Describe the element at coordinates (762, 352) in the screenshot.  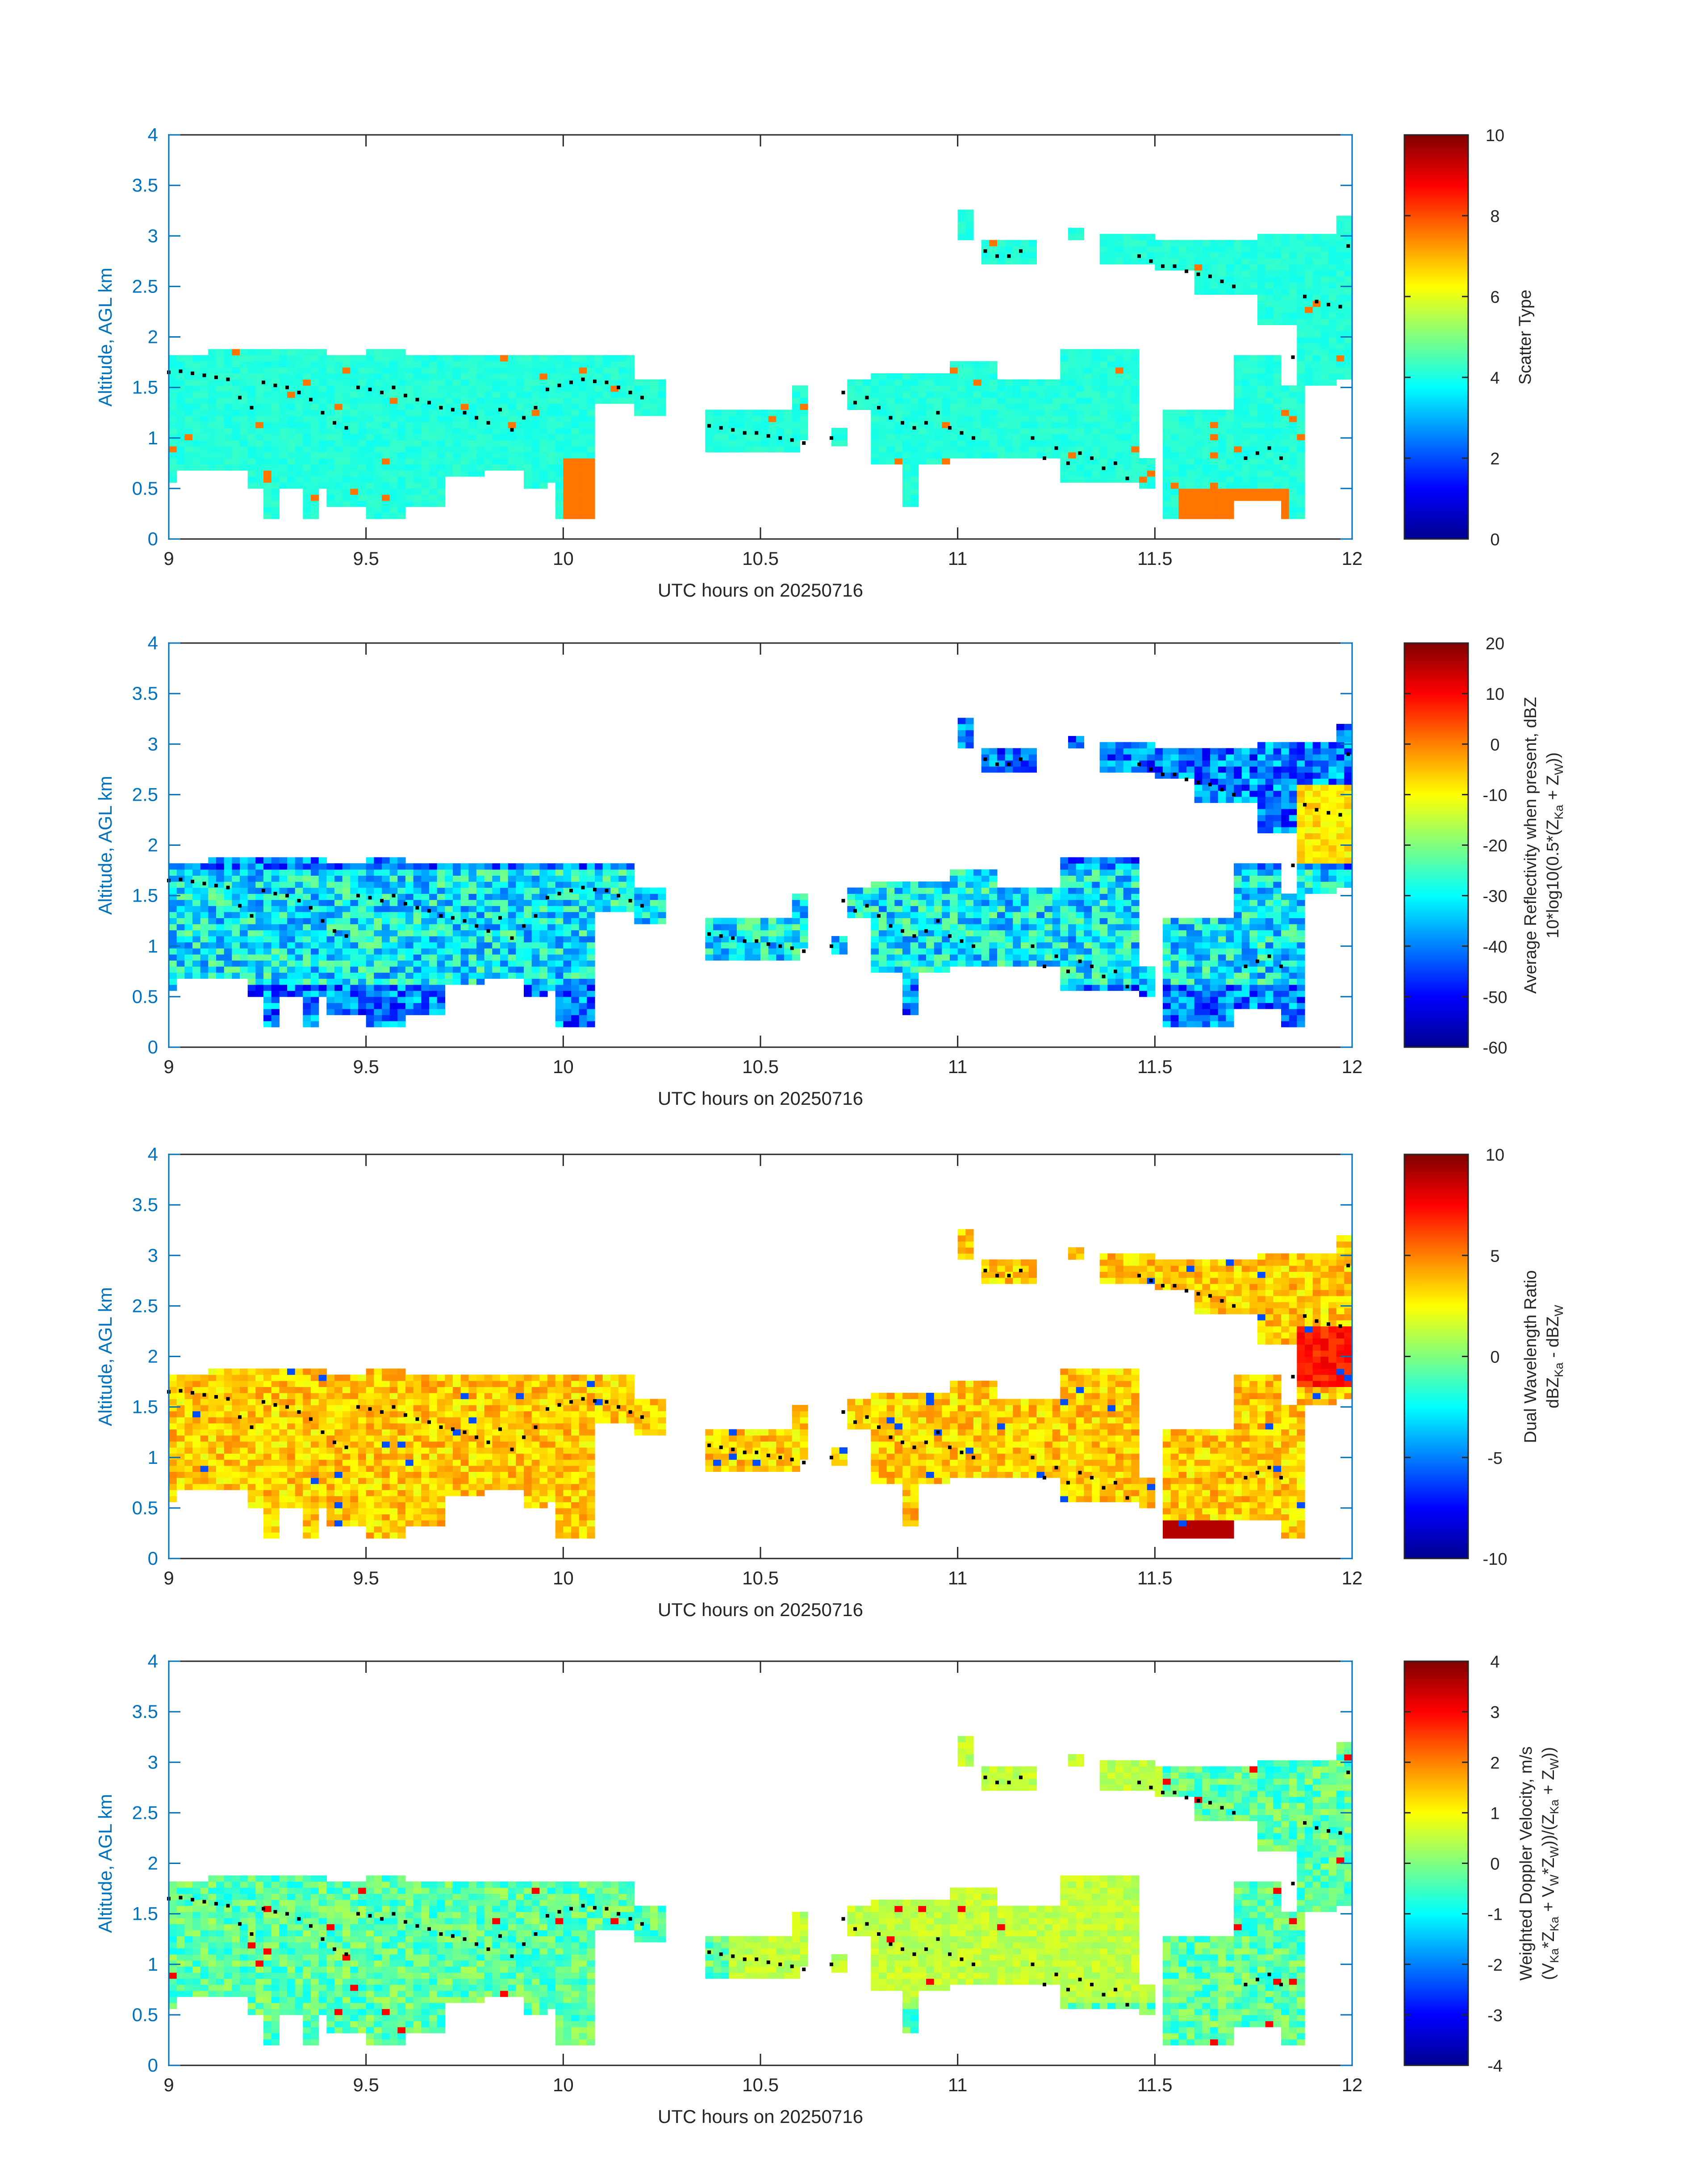
I see `x-axis: 9 9.5 10 10.5 11 11.5 12` at that location.